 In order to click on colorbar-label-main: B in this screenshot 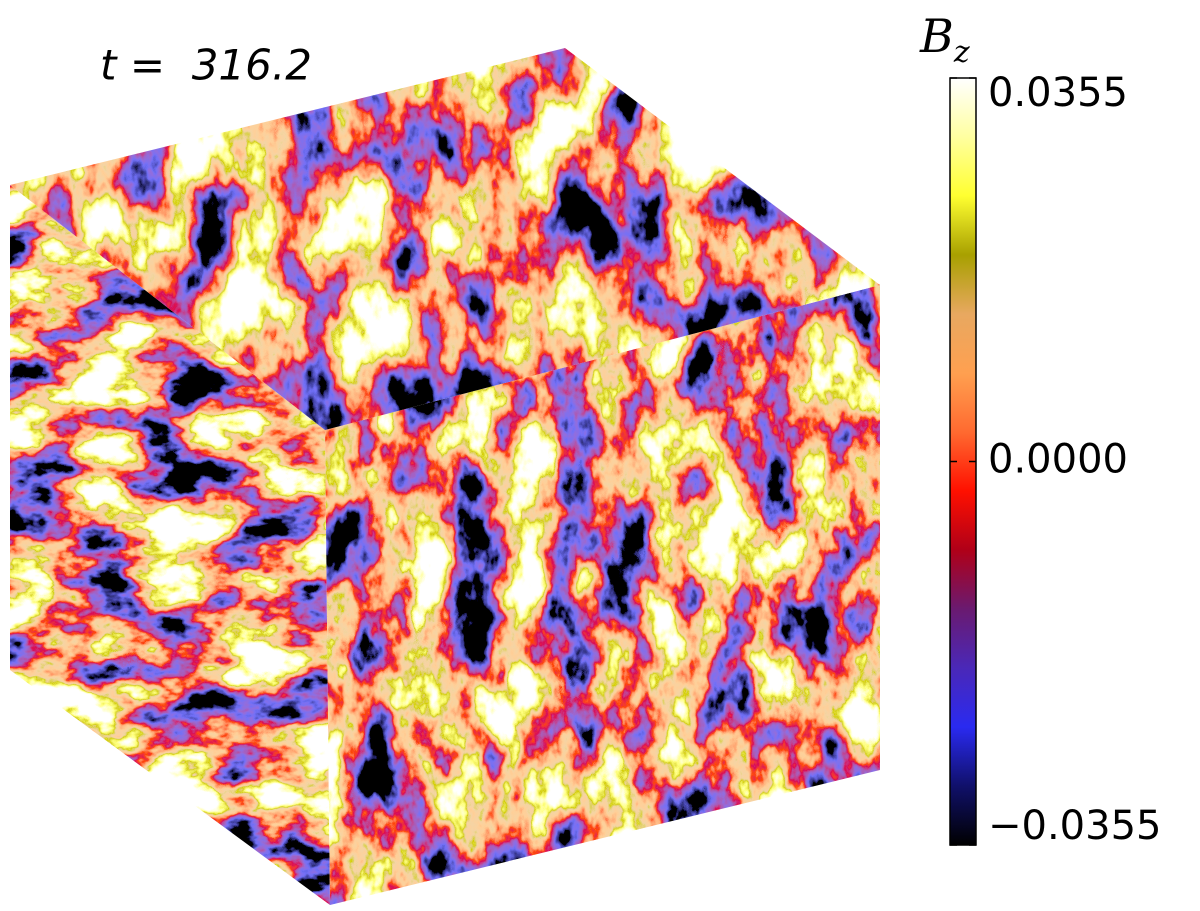, I will do `click(936, 36)`.